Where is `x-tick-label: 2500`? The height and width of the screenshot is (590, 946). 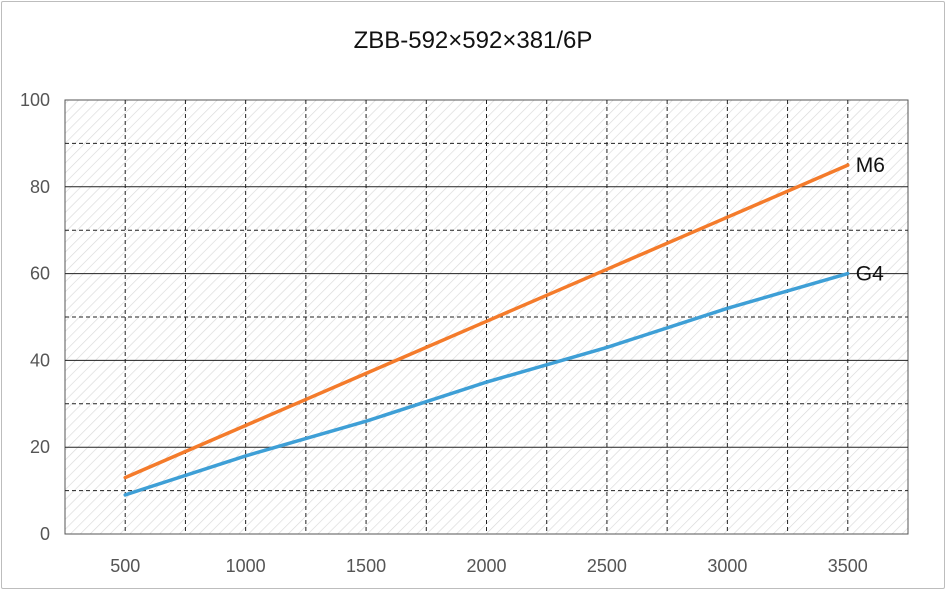 x-tick-label: 2500 is located at coordinates (607, 566).